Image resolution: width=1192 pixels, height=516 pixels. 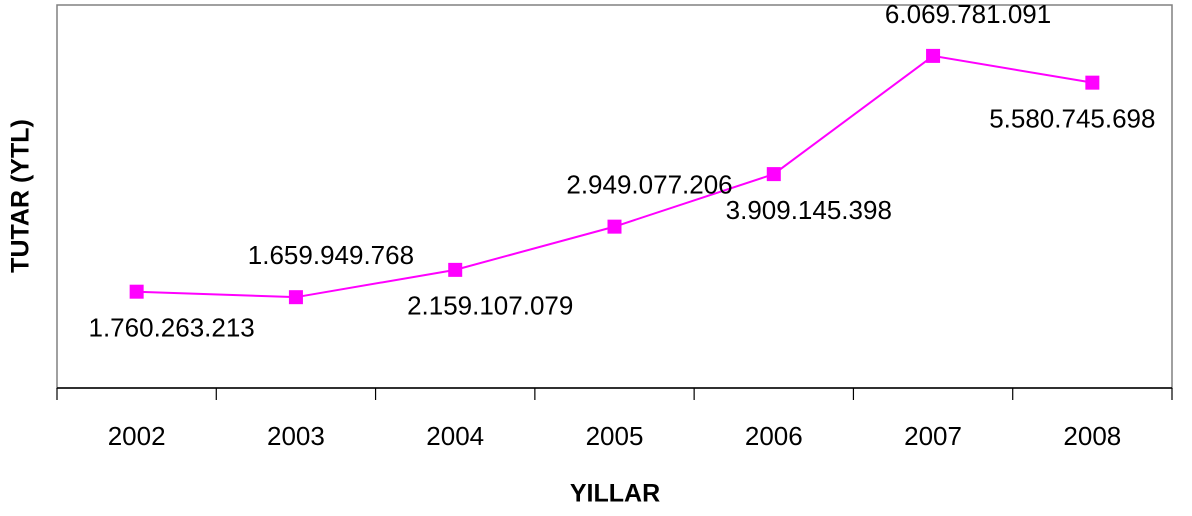 I want to click on x-tick-label: 2004, so click(x=455, y=436).